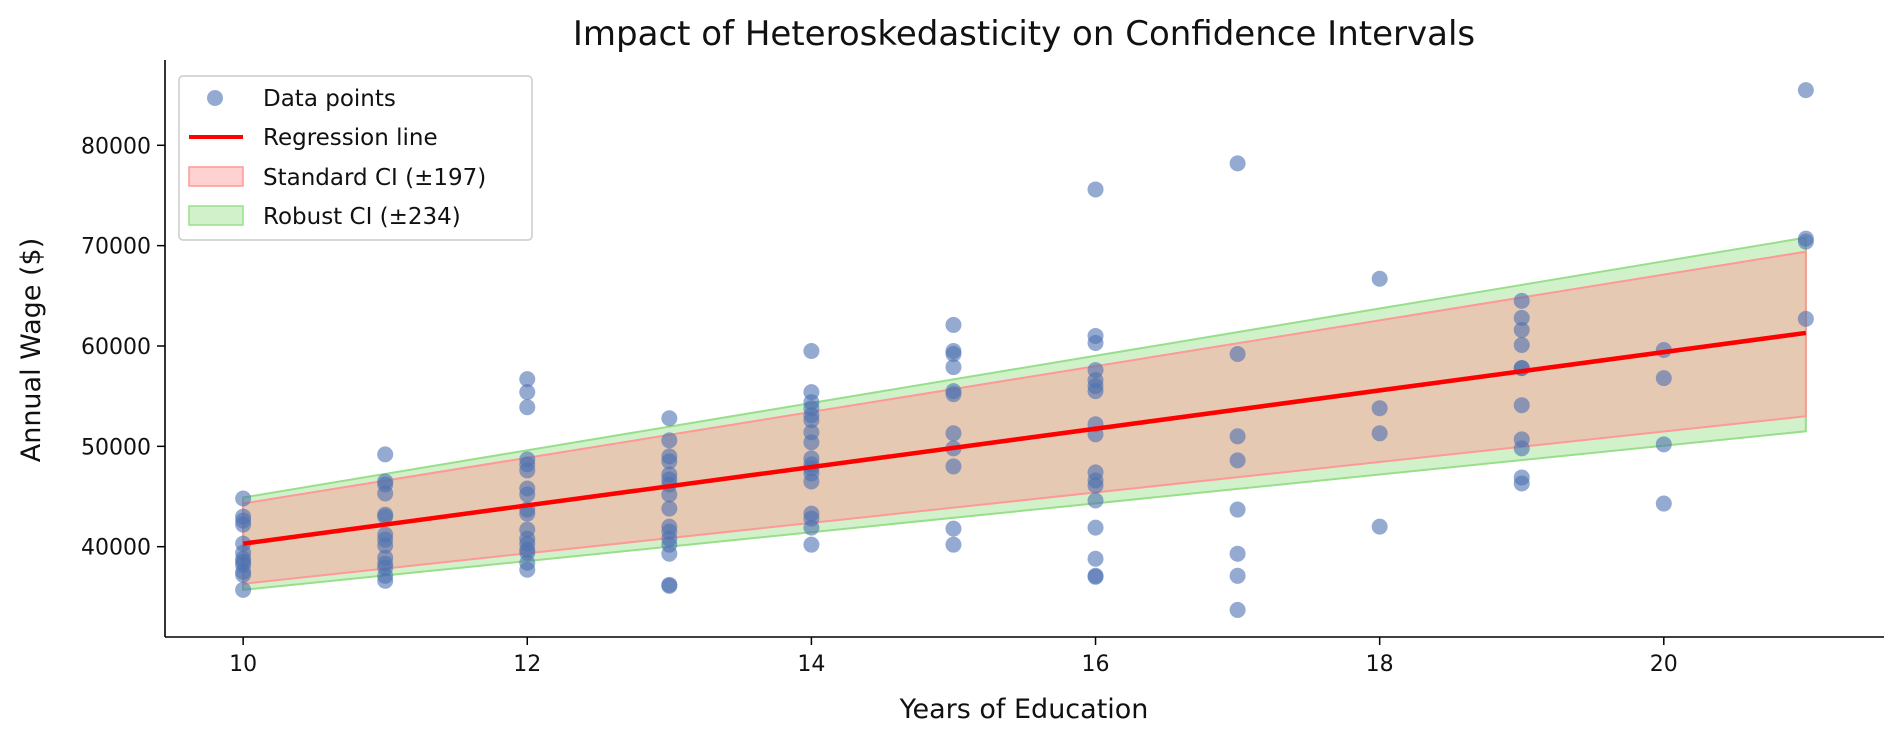 The width and height of the screenshot is (1901, 745). Describe the element at coordinates (116, 347) in the screenshot. I see `y-tick-label: 60000` at that location.